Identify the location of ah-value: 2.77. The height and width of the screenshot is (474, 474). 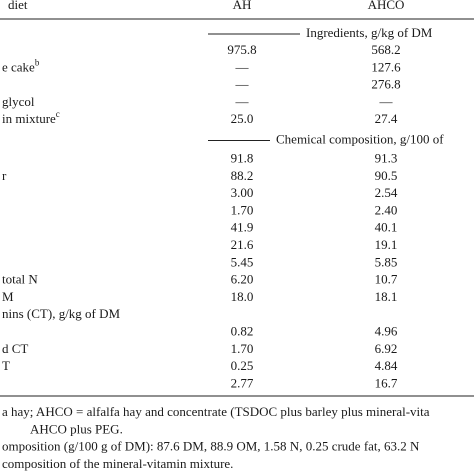
(242, 382).